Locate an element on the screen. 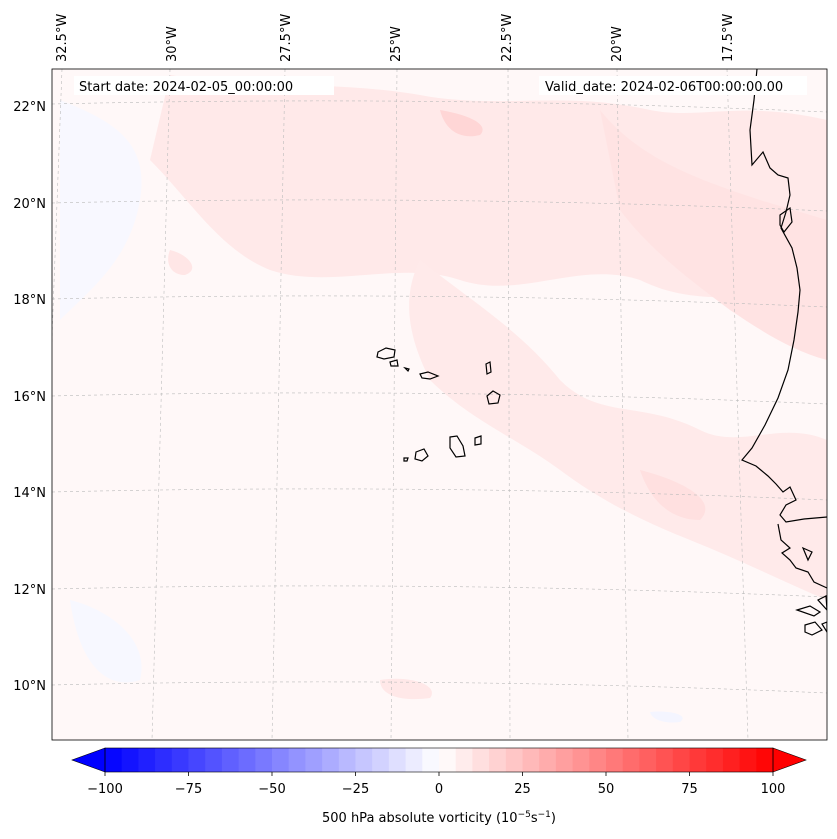 The height and width of the screenshot is (839, 837). island-sao-vicente is located at coordinates (394, 363).